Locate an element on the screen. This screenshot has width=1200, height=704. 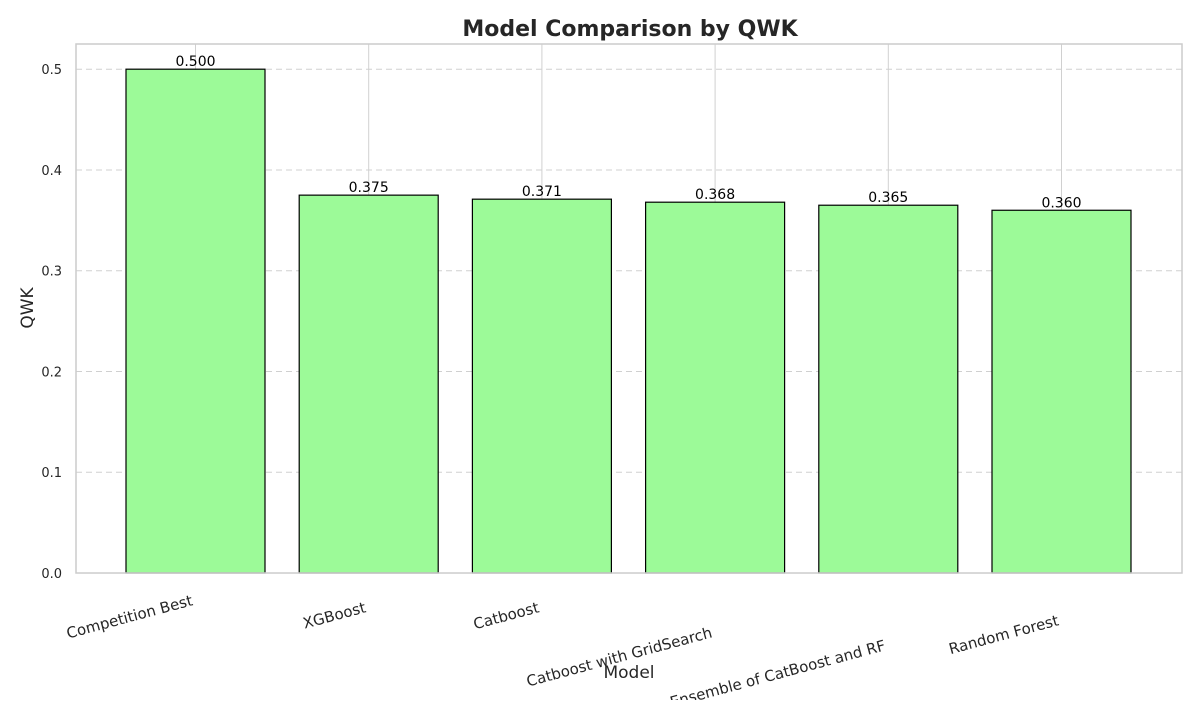
y-tick-label: 0.4 is located at coordinates (51, 171).